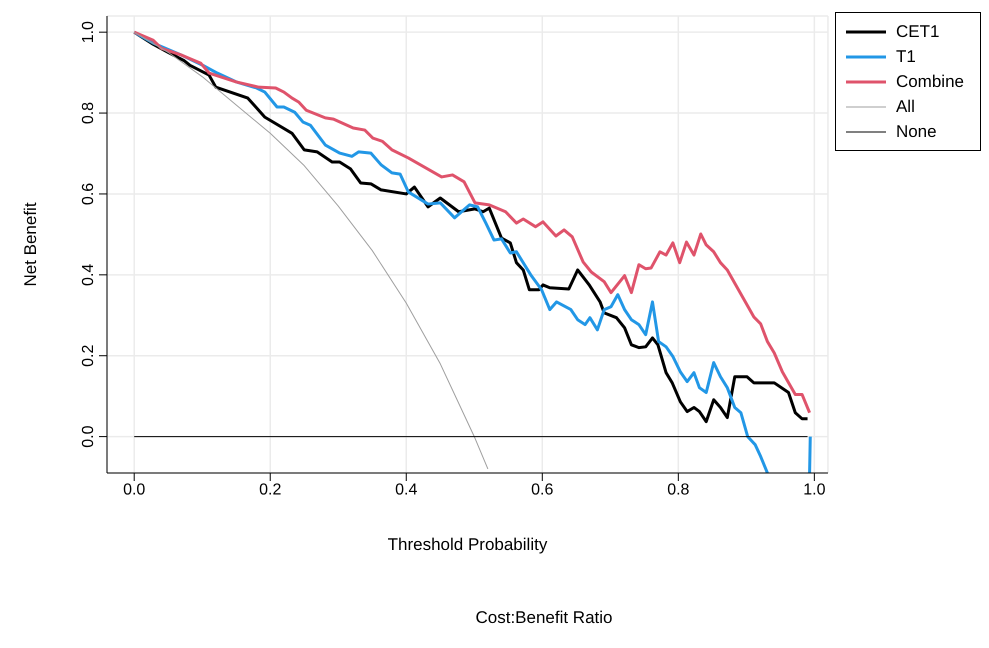 The image size is (989, 648). What do you see at coordinates (930, 82) in the screenshot?
I see `legend-label: Combine` at bounding box center [930, 82].